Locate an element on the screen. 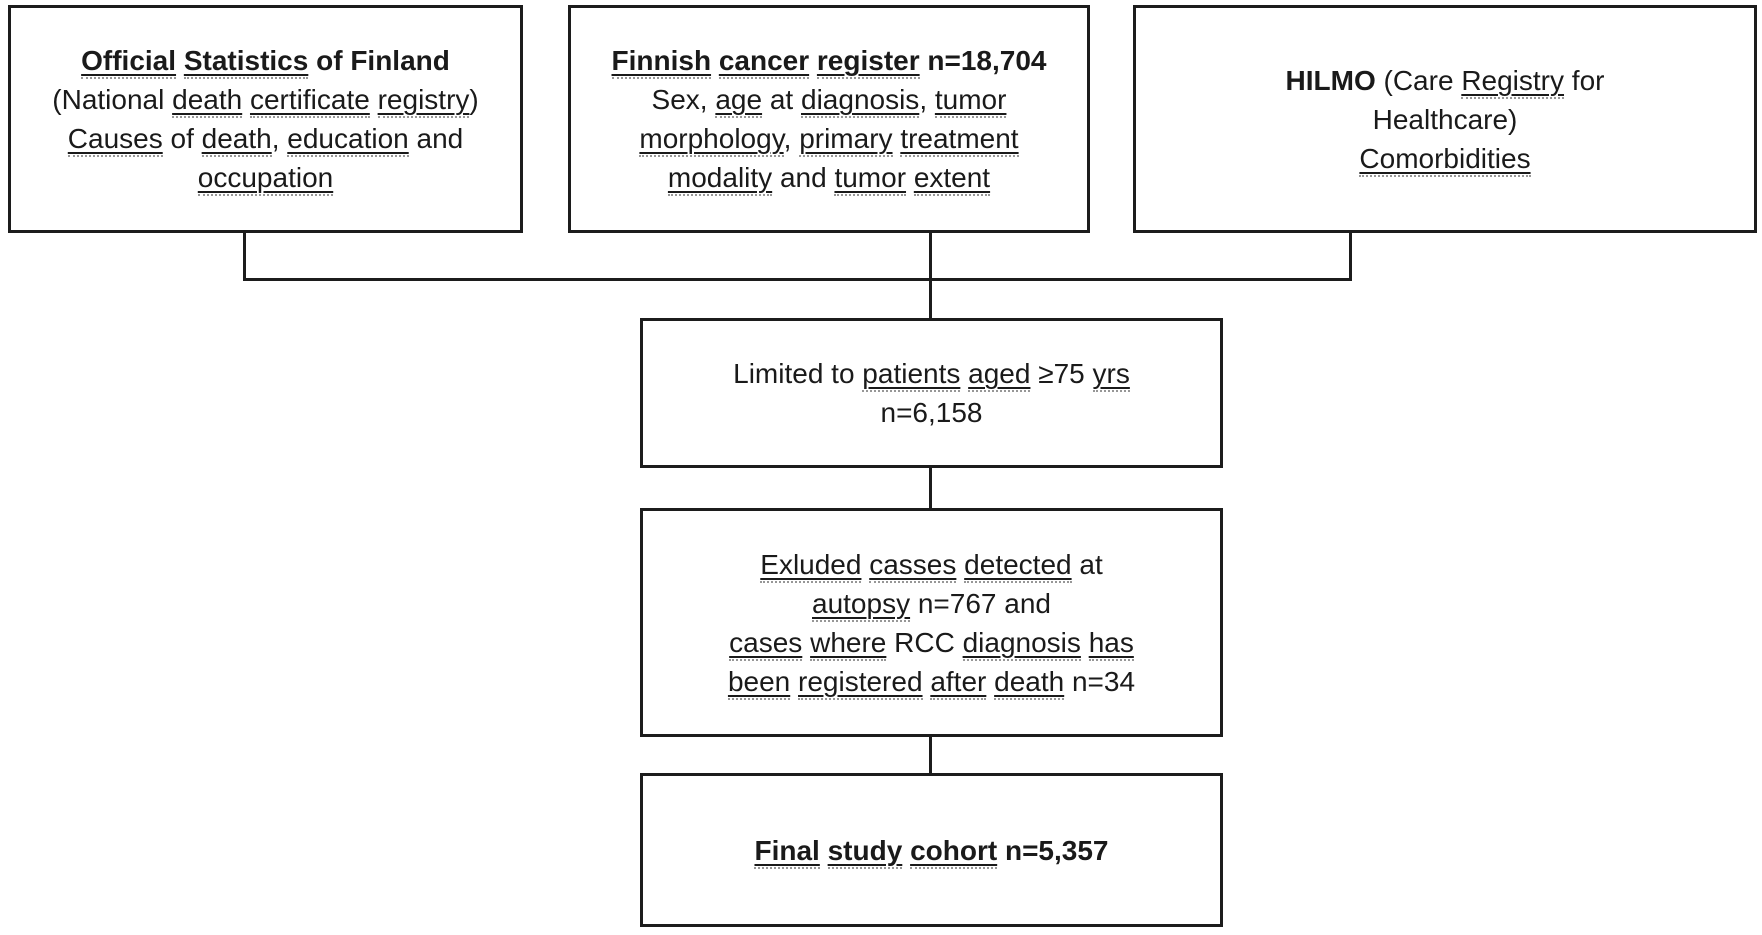  text-segment: ≥75 is located at coordinates (1061, 373).